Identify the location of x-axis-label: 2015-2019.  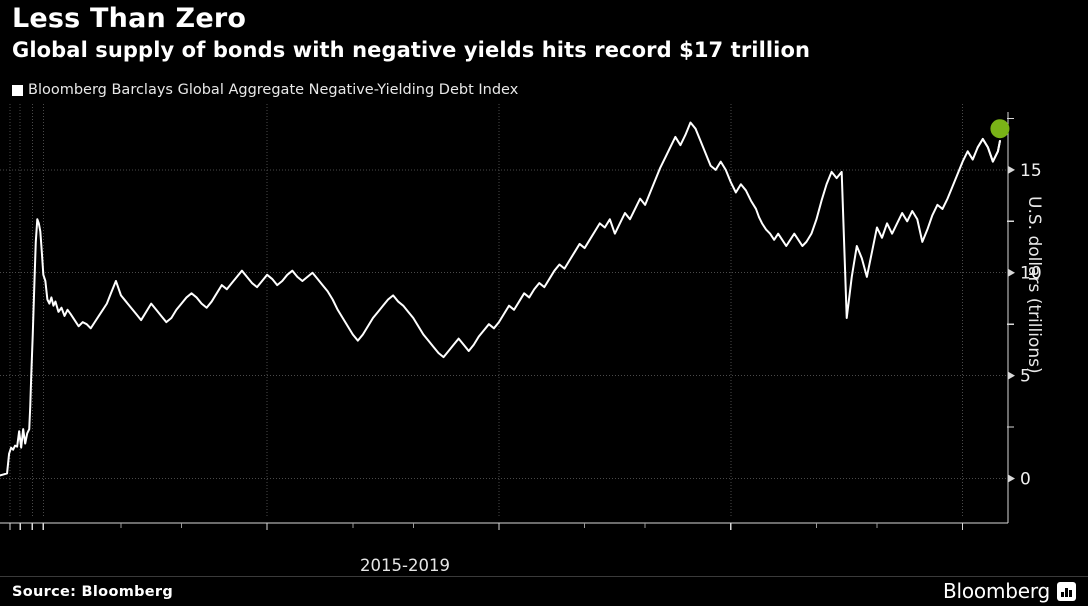
(405, 565).